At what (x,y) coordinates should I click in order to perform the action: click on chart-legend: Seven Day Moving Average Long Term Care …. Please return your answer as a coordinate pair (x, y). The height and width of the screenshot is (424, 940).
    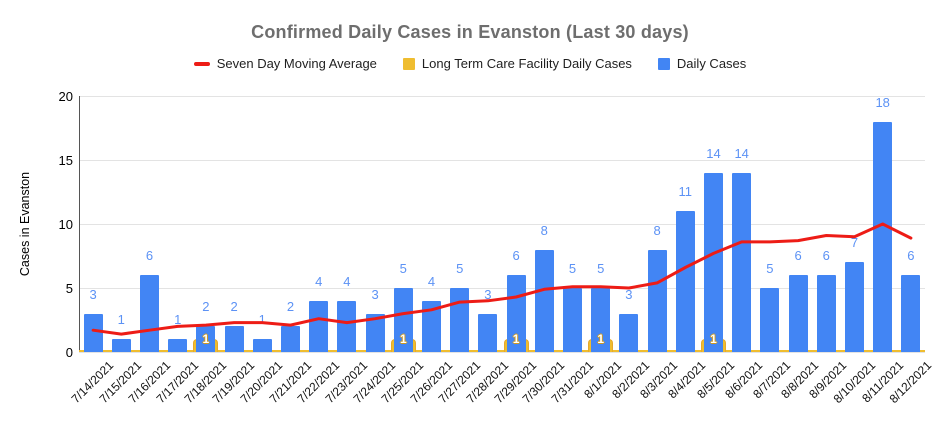
    Looking at the image, I should click on (470, 63).